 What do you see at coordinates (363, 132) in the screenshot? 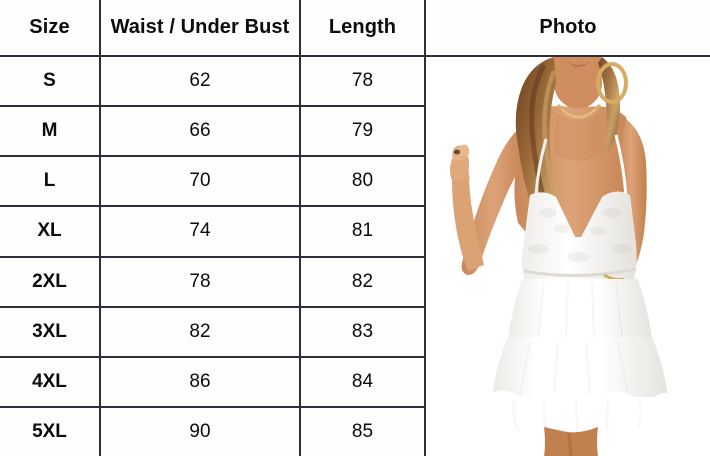
I see `cell-length: 79` at bounding box center [363, 132].